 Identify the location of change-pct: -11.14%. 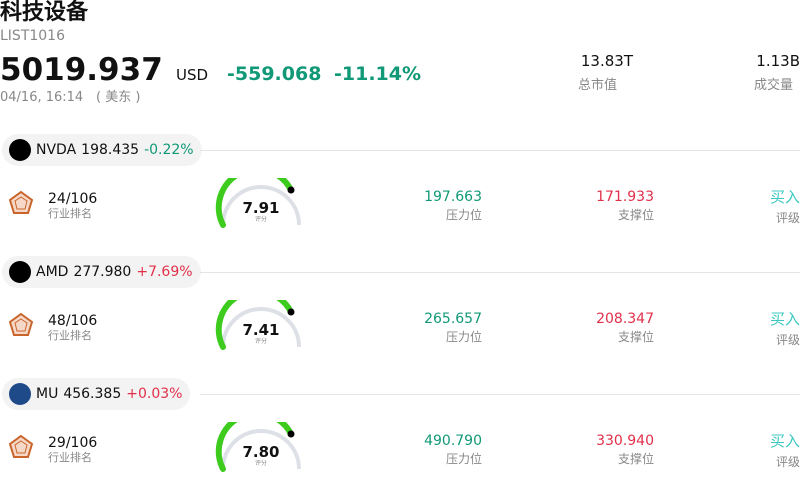
(378, 74).